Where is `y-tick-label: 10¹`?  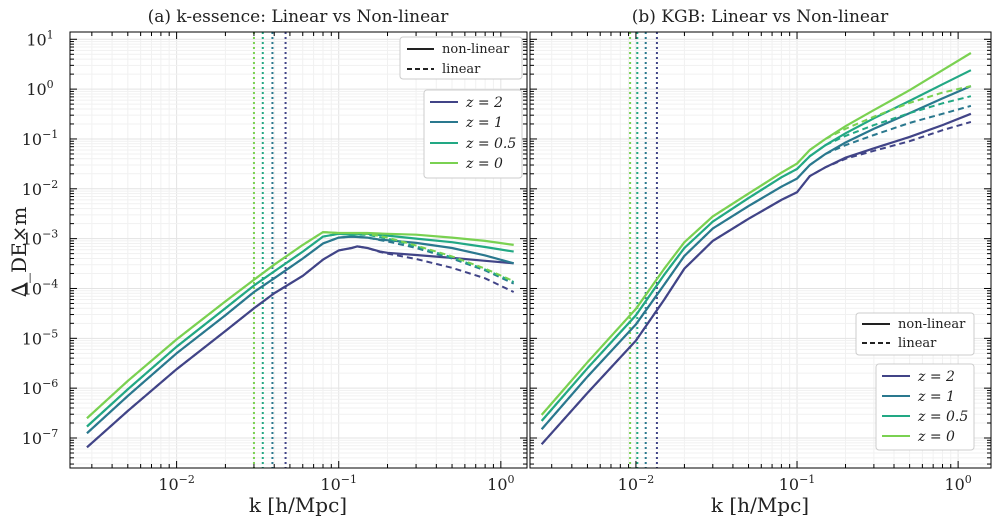 y-tick-label: 10¹ is located at coordinates (39, 38).